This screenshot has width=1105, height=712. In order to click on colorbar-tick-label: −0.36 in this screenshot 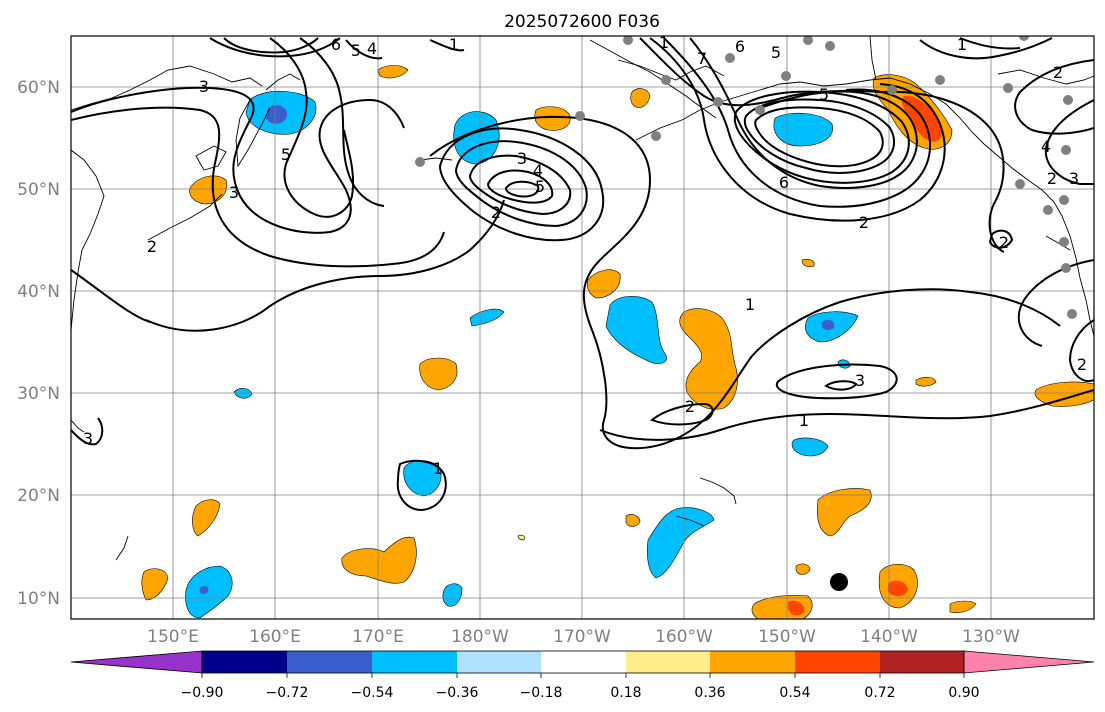, I will do `click(457, 693)`.